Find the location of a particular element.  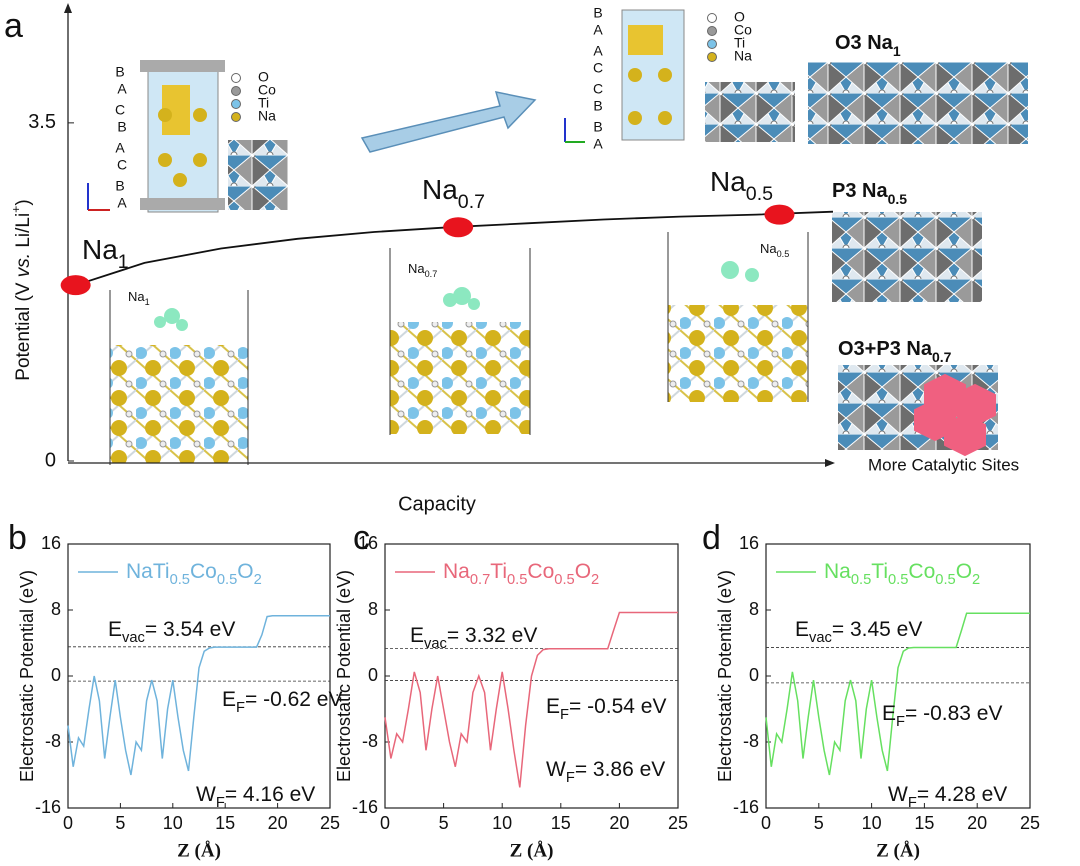

structure-title: O3 Na1 is located at coordinates (868, 45).